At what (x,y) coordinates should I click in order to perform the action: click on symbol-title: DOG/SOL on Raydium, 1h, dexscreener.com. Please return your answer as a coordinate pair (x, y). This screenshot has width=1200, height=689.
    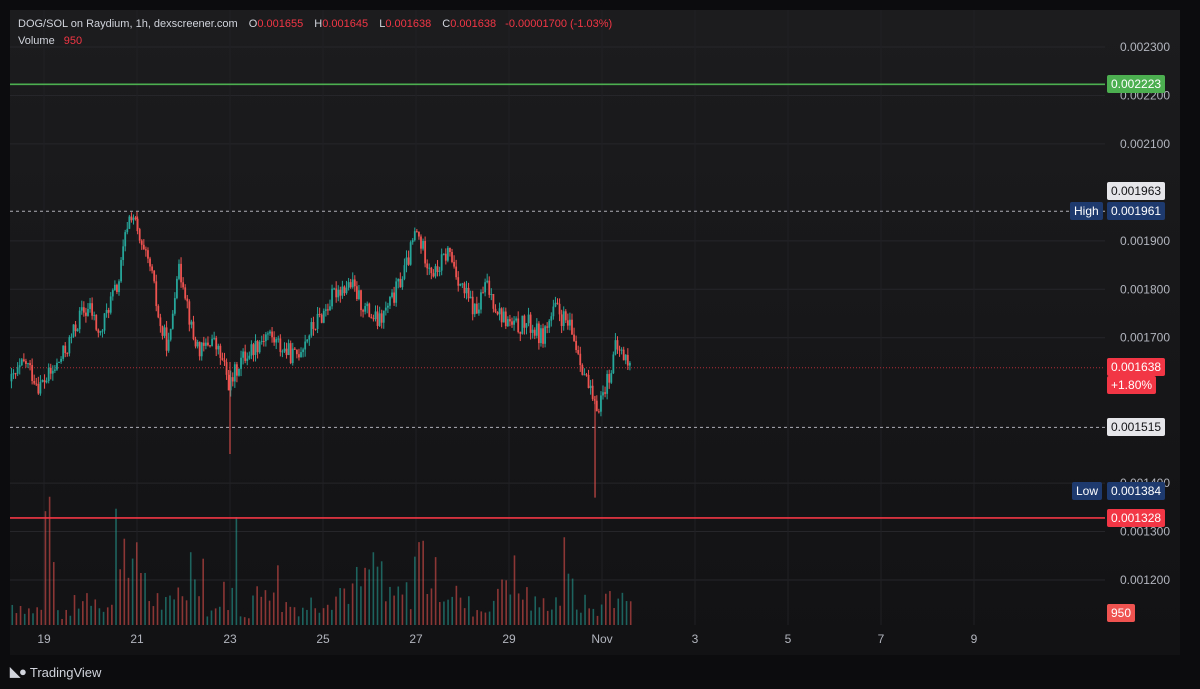
    Looking at the image, I should click on (128, 24).